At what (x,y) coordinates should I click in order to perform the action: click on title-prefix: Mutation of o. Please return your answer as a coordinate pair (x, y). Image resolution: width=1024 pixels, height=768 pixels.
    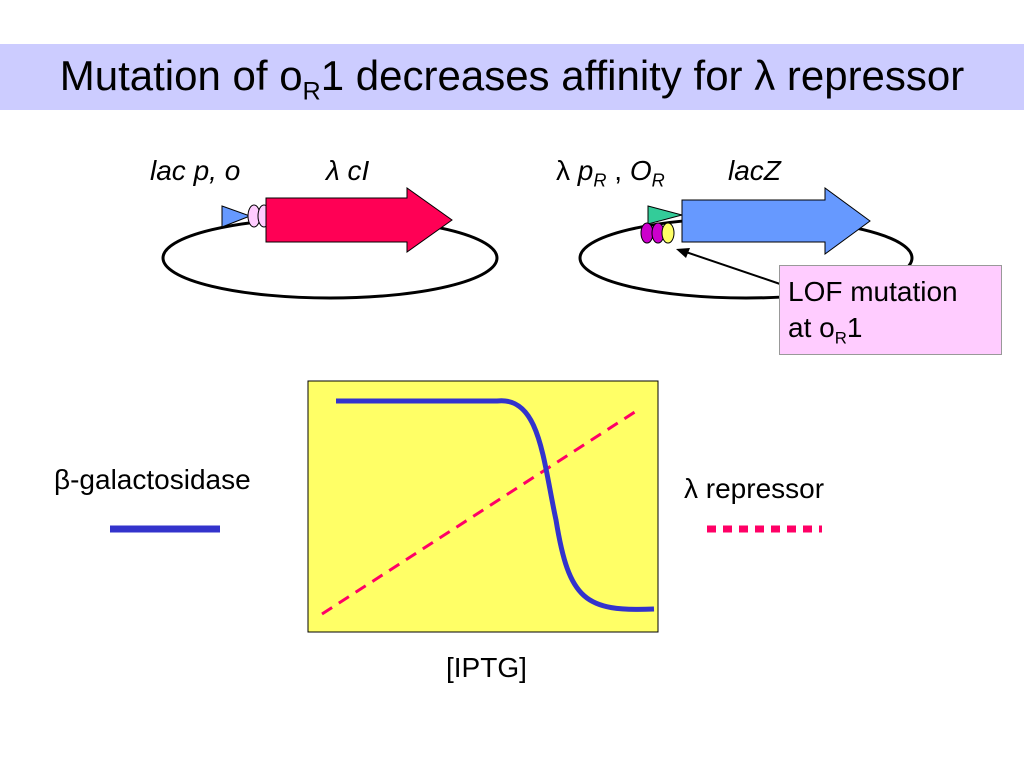
    Looking at the image, I should click on (181, 75).